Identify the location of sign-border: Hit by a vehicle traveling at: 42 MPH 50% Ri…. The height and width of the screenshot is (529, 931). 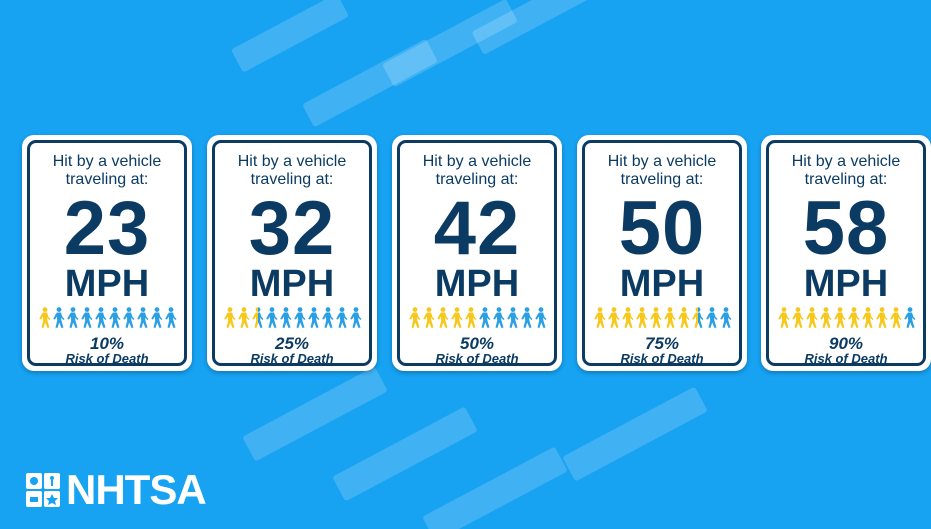
(477, 253).